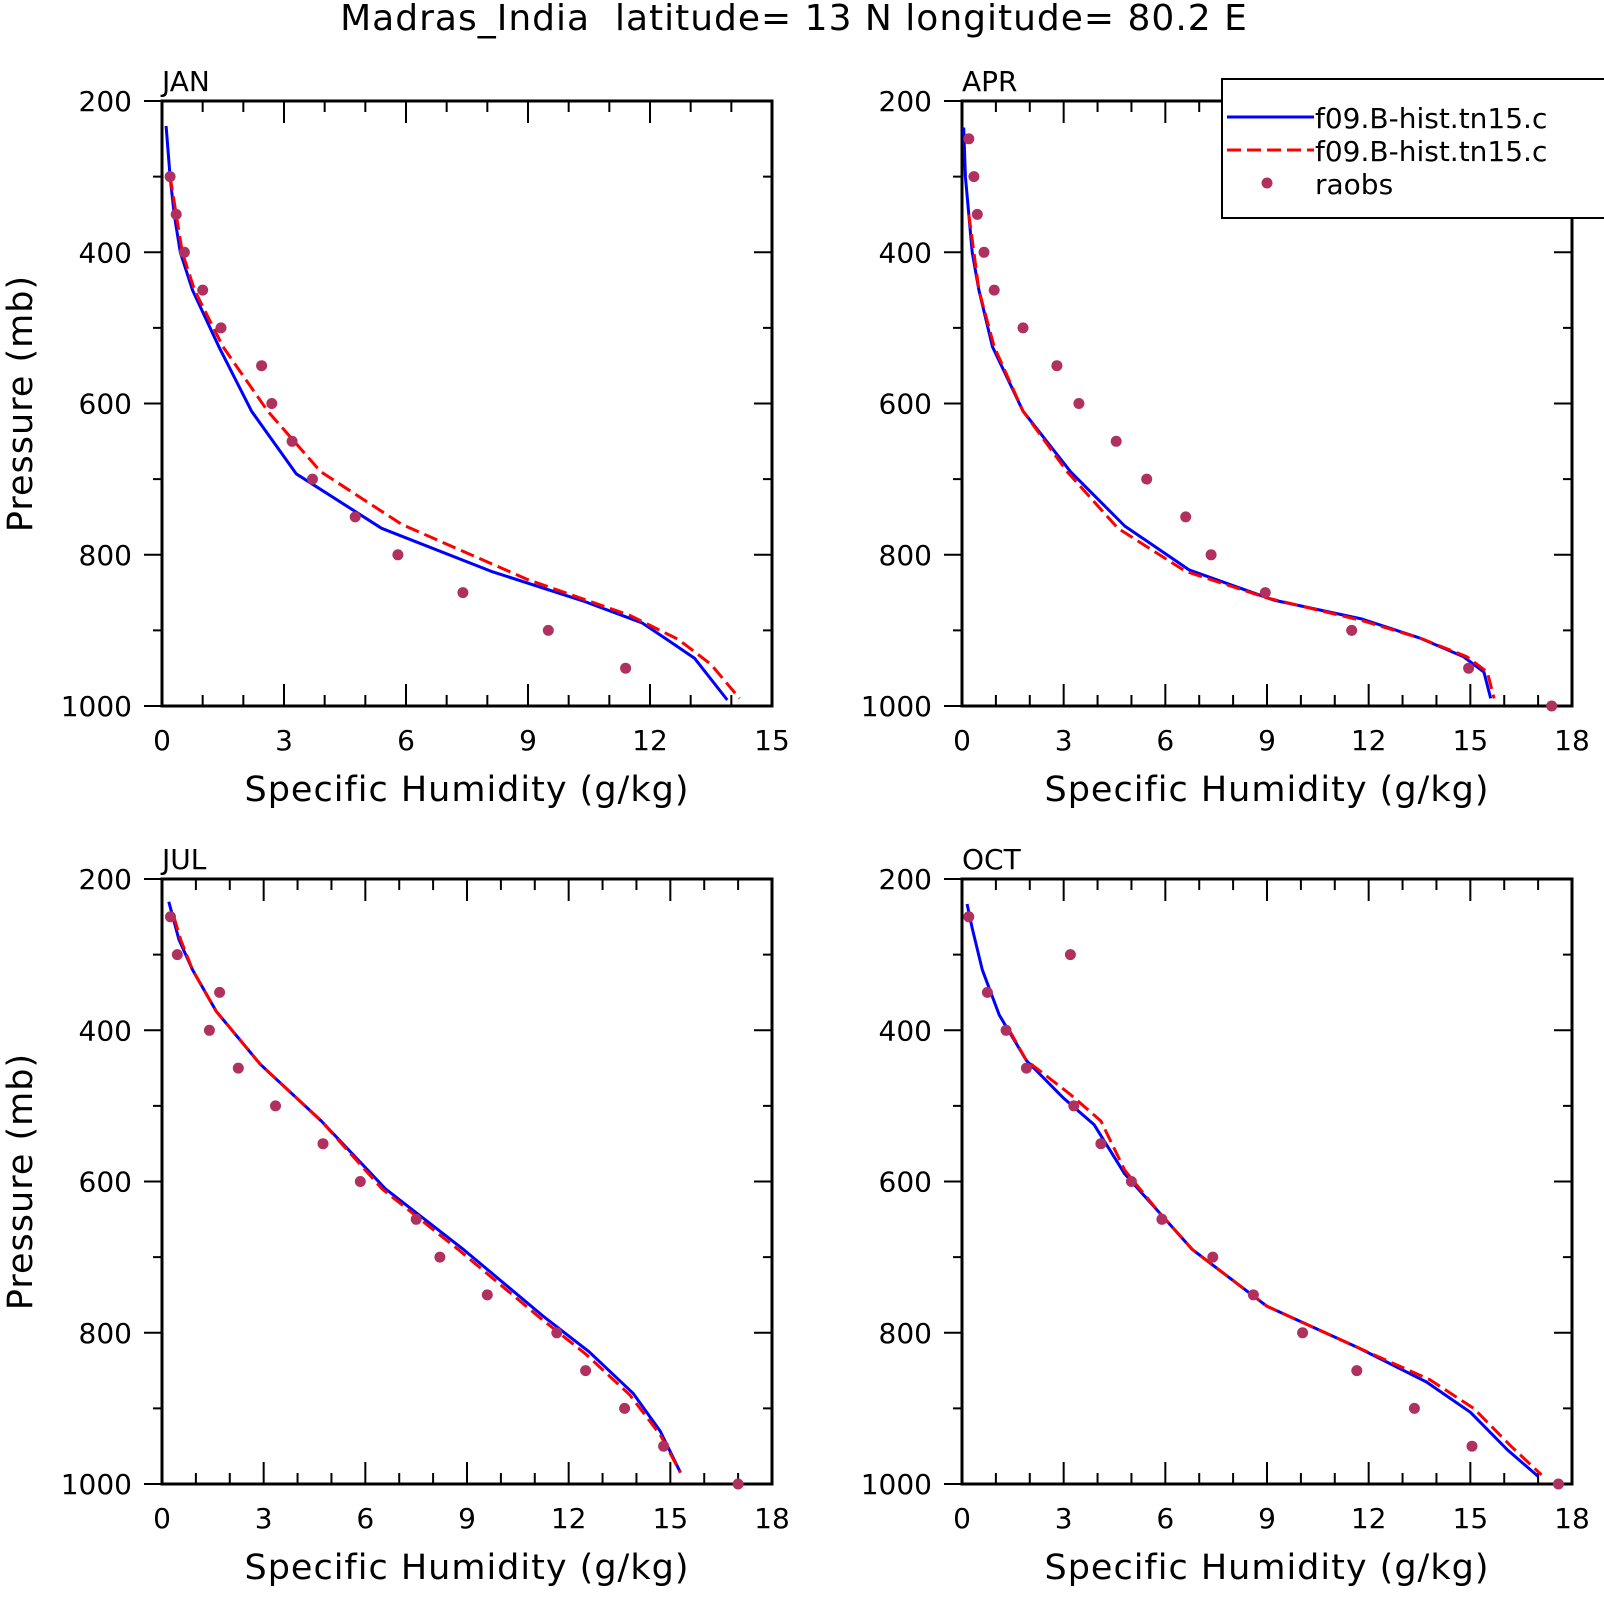 Image resolution: width=1604 pixels, height=1602 pixels. What do you see at coordinates (185, 81) in the screenshot?
I see `panel-title: JAN` at bounding box center [185, 81].